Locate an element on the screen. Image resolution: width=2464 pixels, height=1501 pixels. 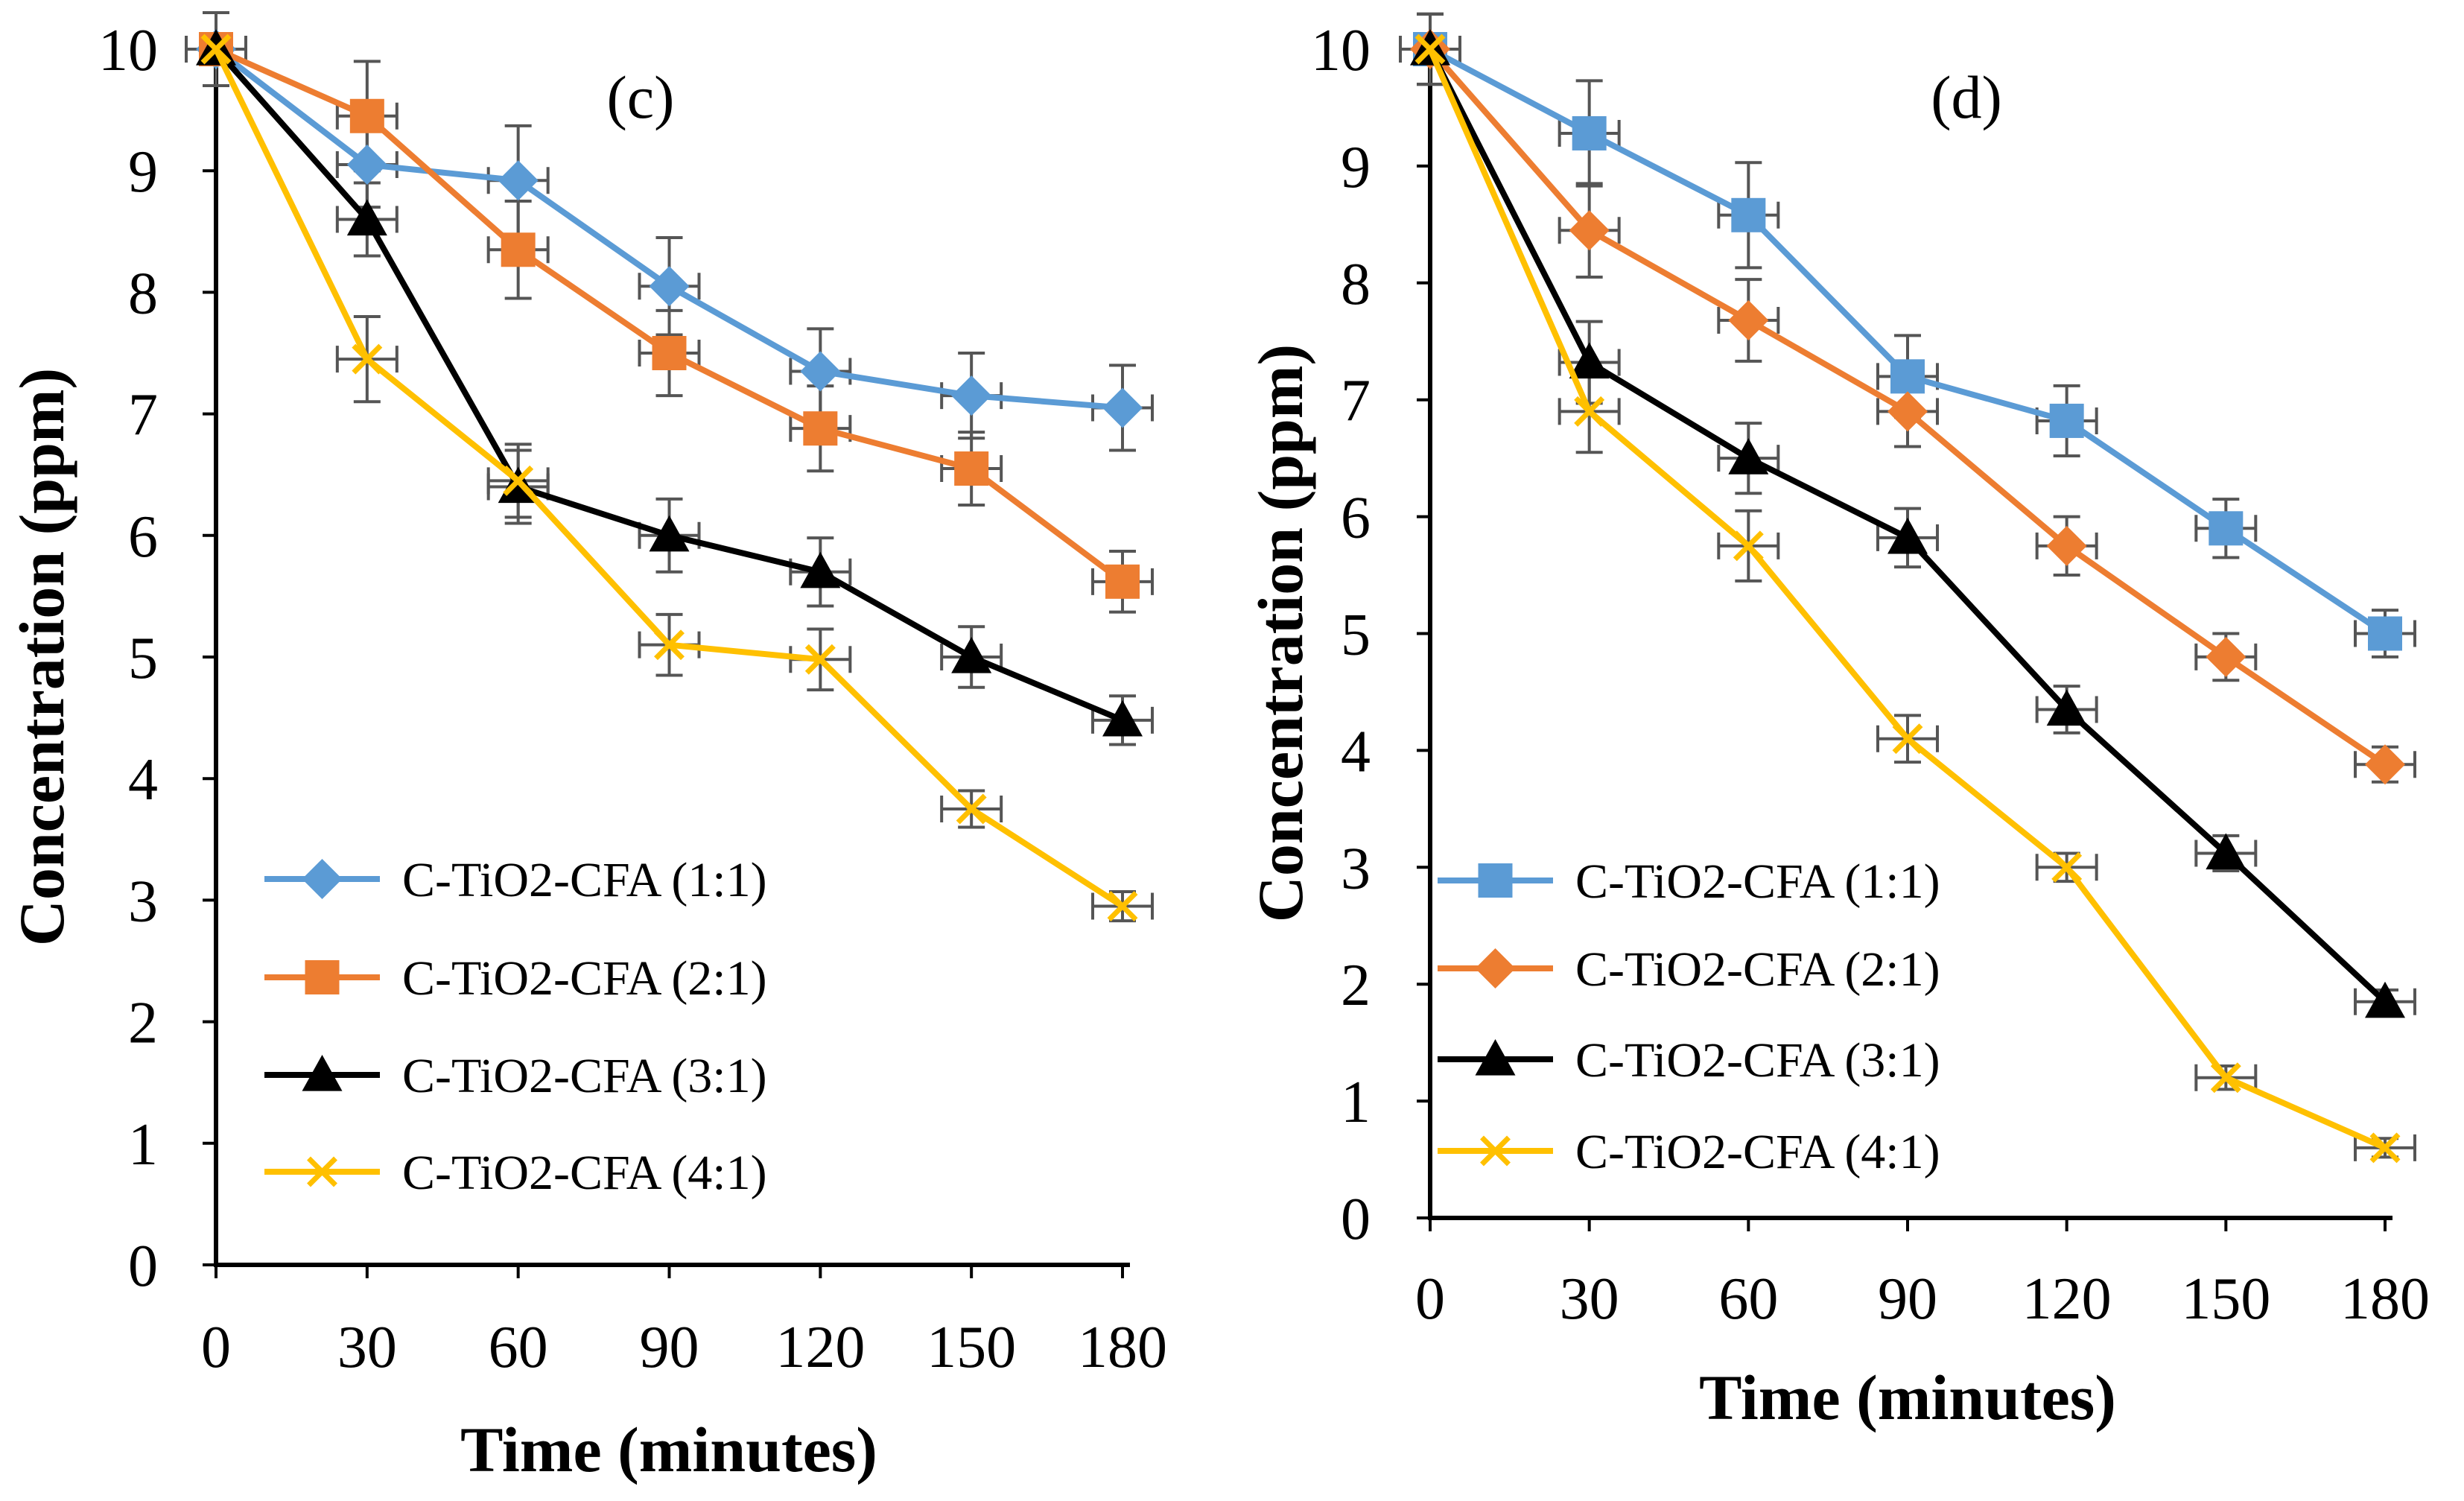
y-tick-label: 7 is located at coordinates (1356, 401).